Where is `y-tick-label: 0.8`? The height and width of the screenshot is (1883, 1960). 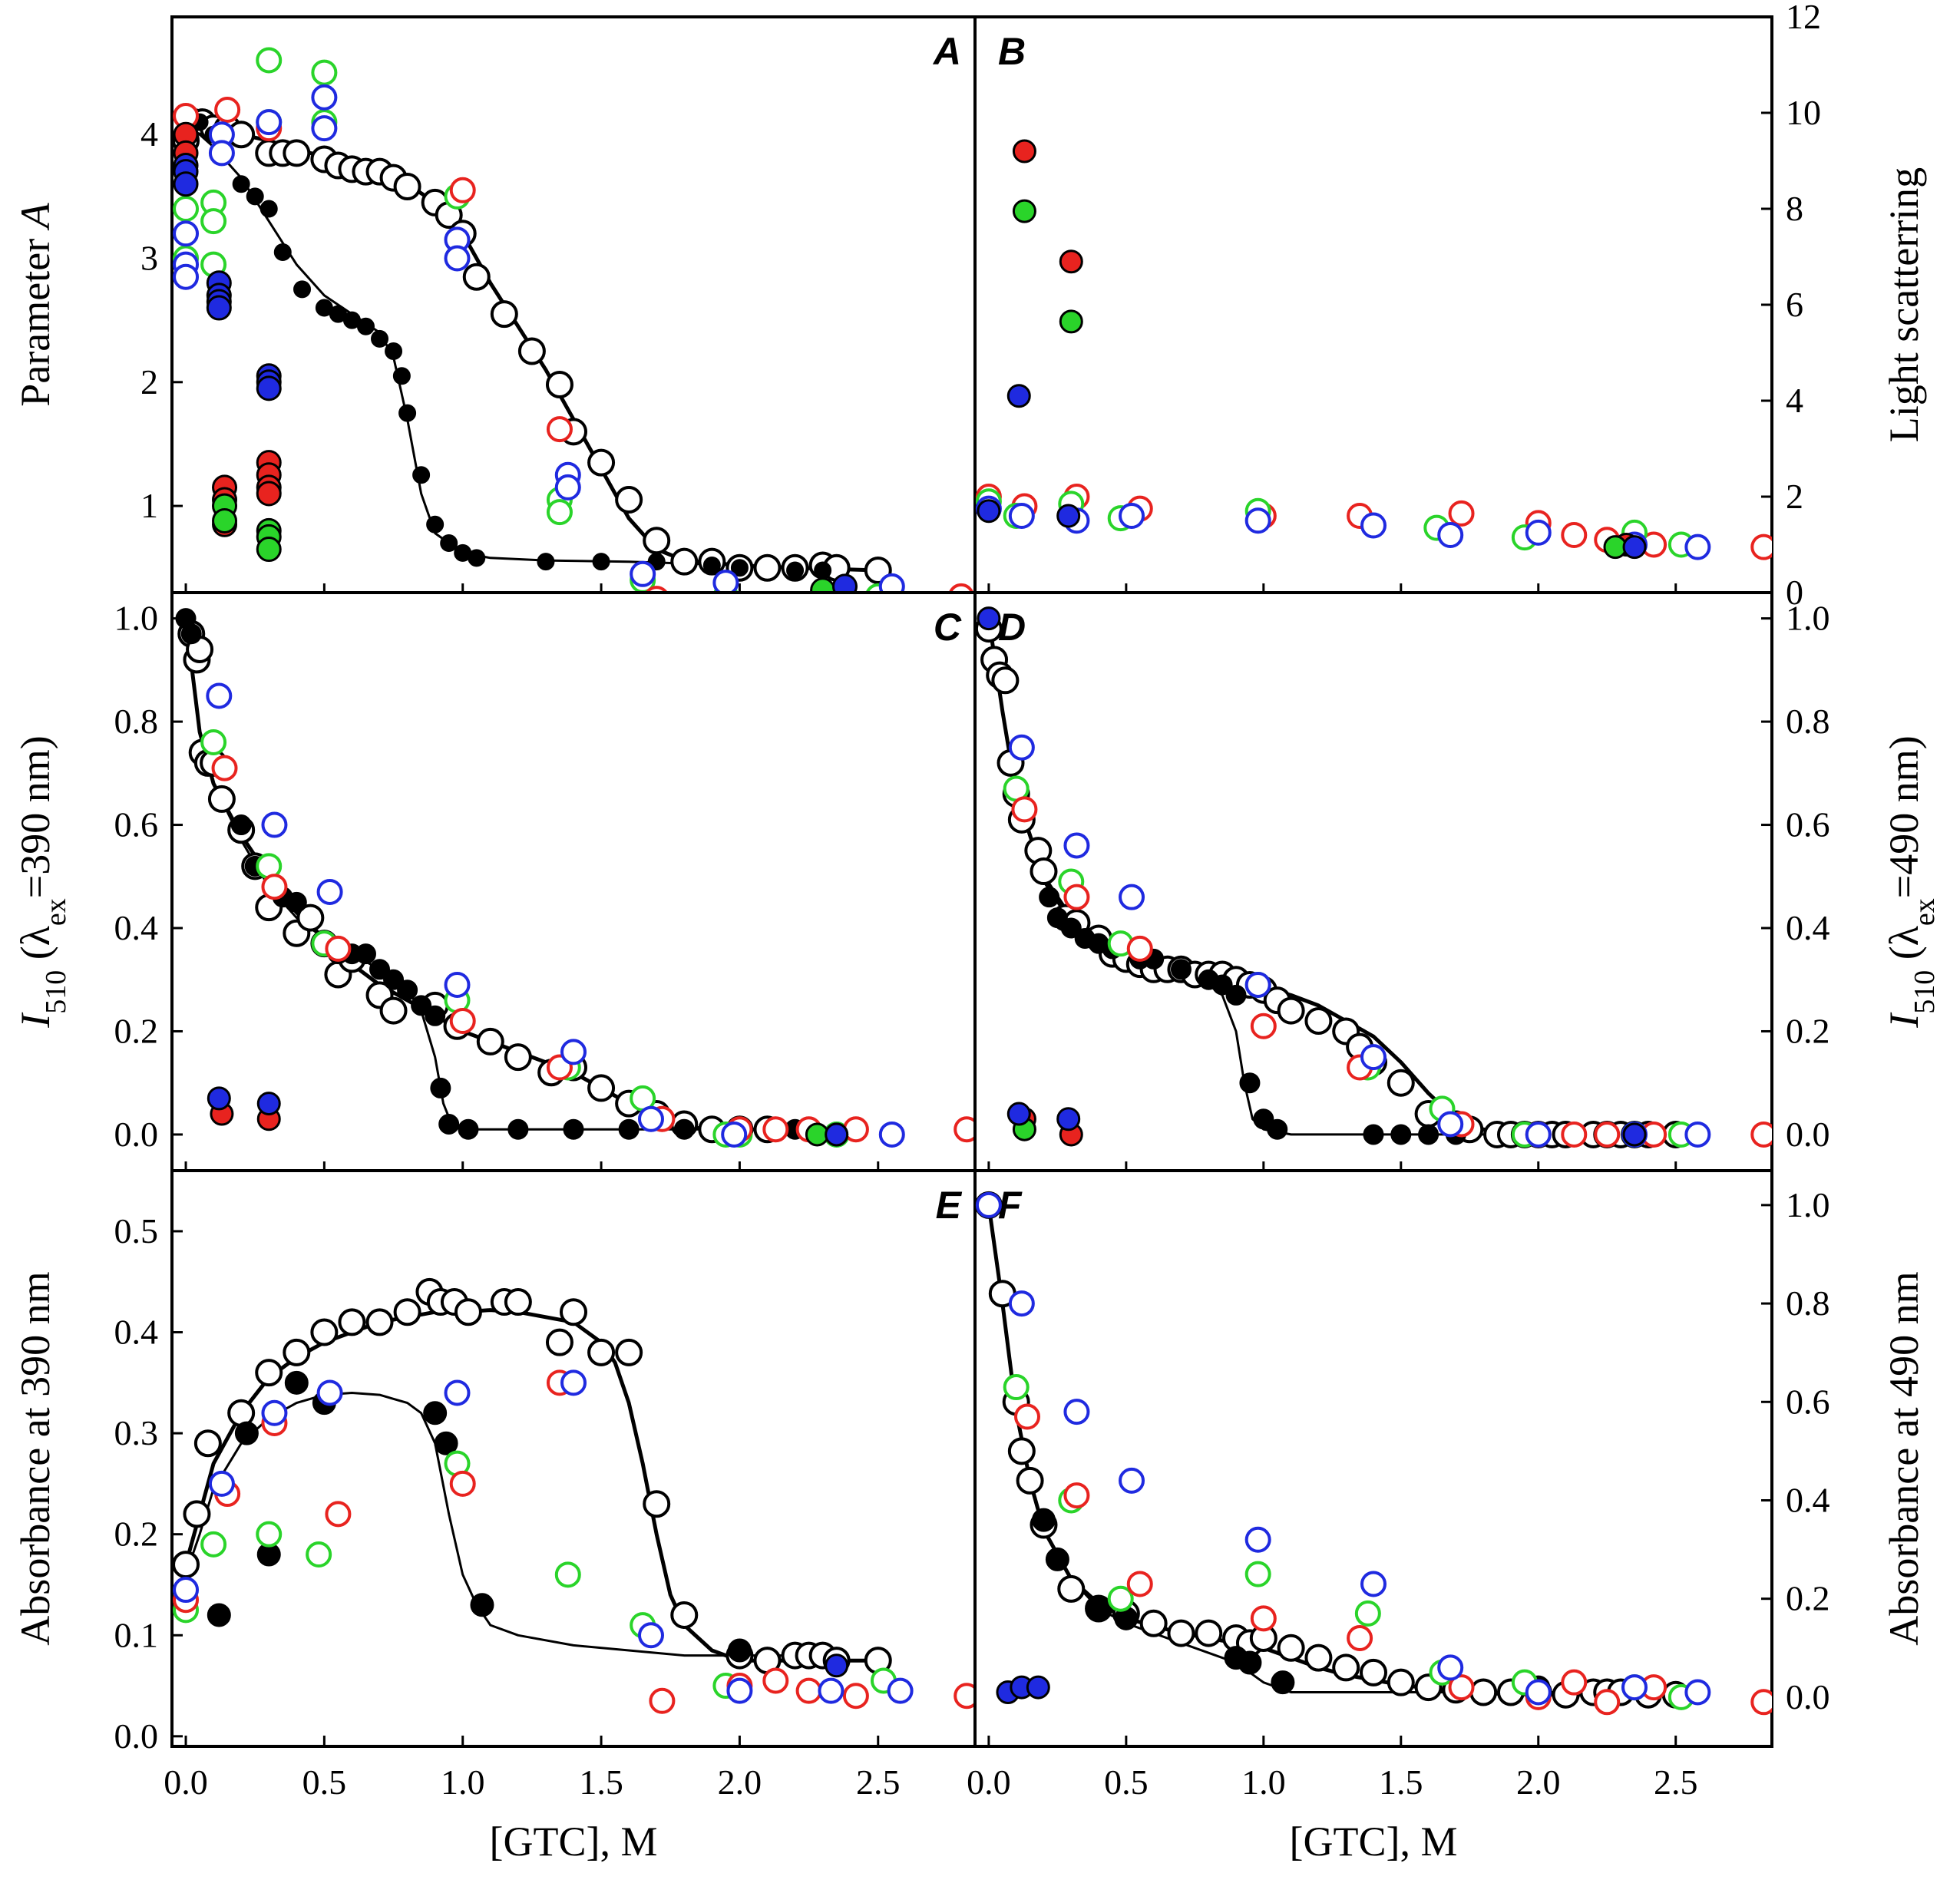 y-tick-label: 0.8 is located at coordinates (1808, 721).